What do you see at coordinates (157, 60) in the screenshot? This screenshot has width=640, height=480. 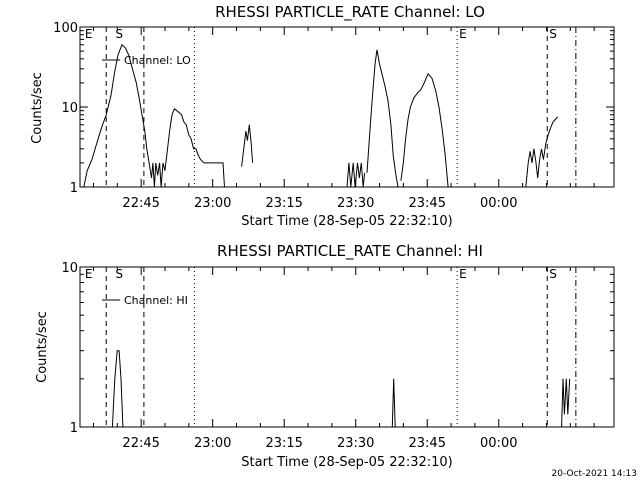 I see `legend-label: Channel: LO` at bounding box center [157, 60].